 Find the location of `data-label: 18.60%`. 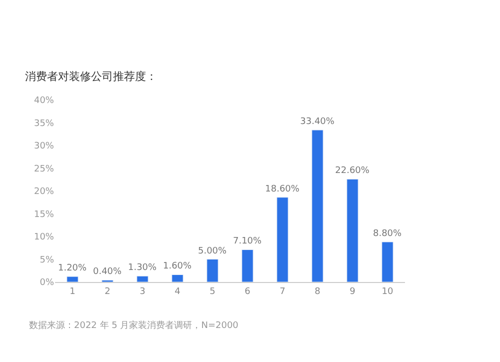

data-label: 18.60% is located at coordinates (282, 189).